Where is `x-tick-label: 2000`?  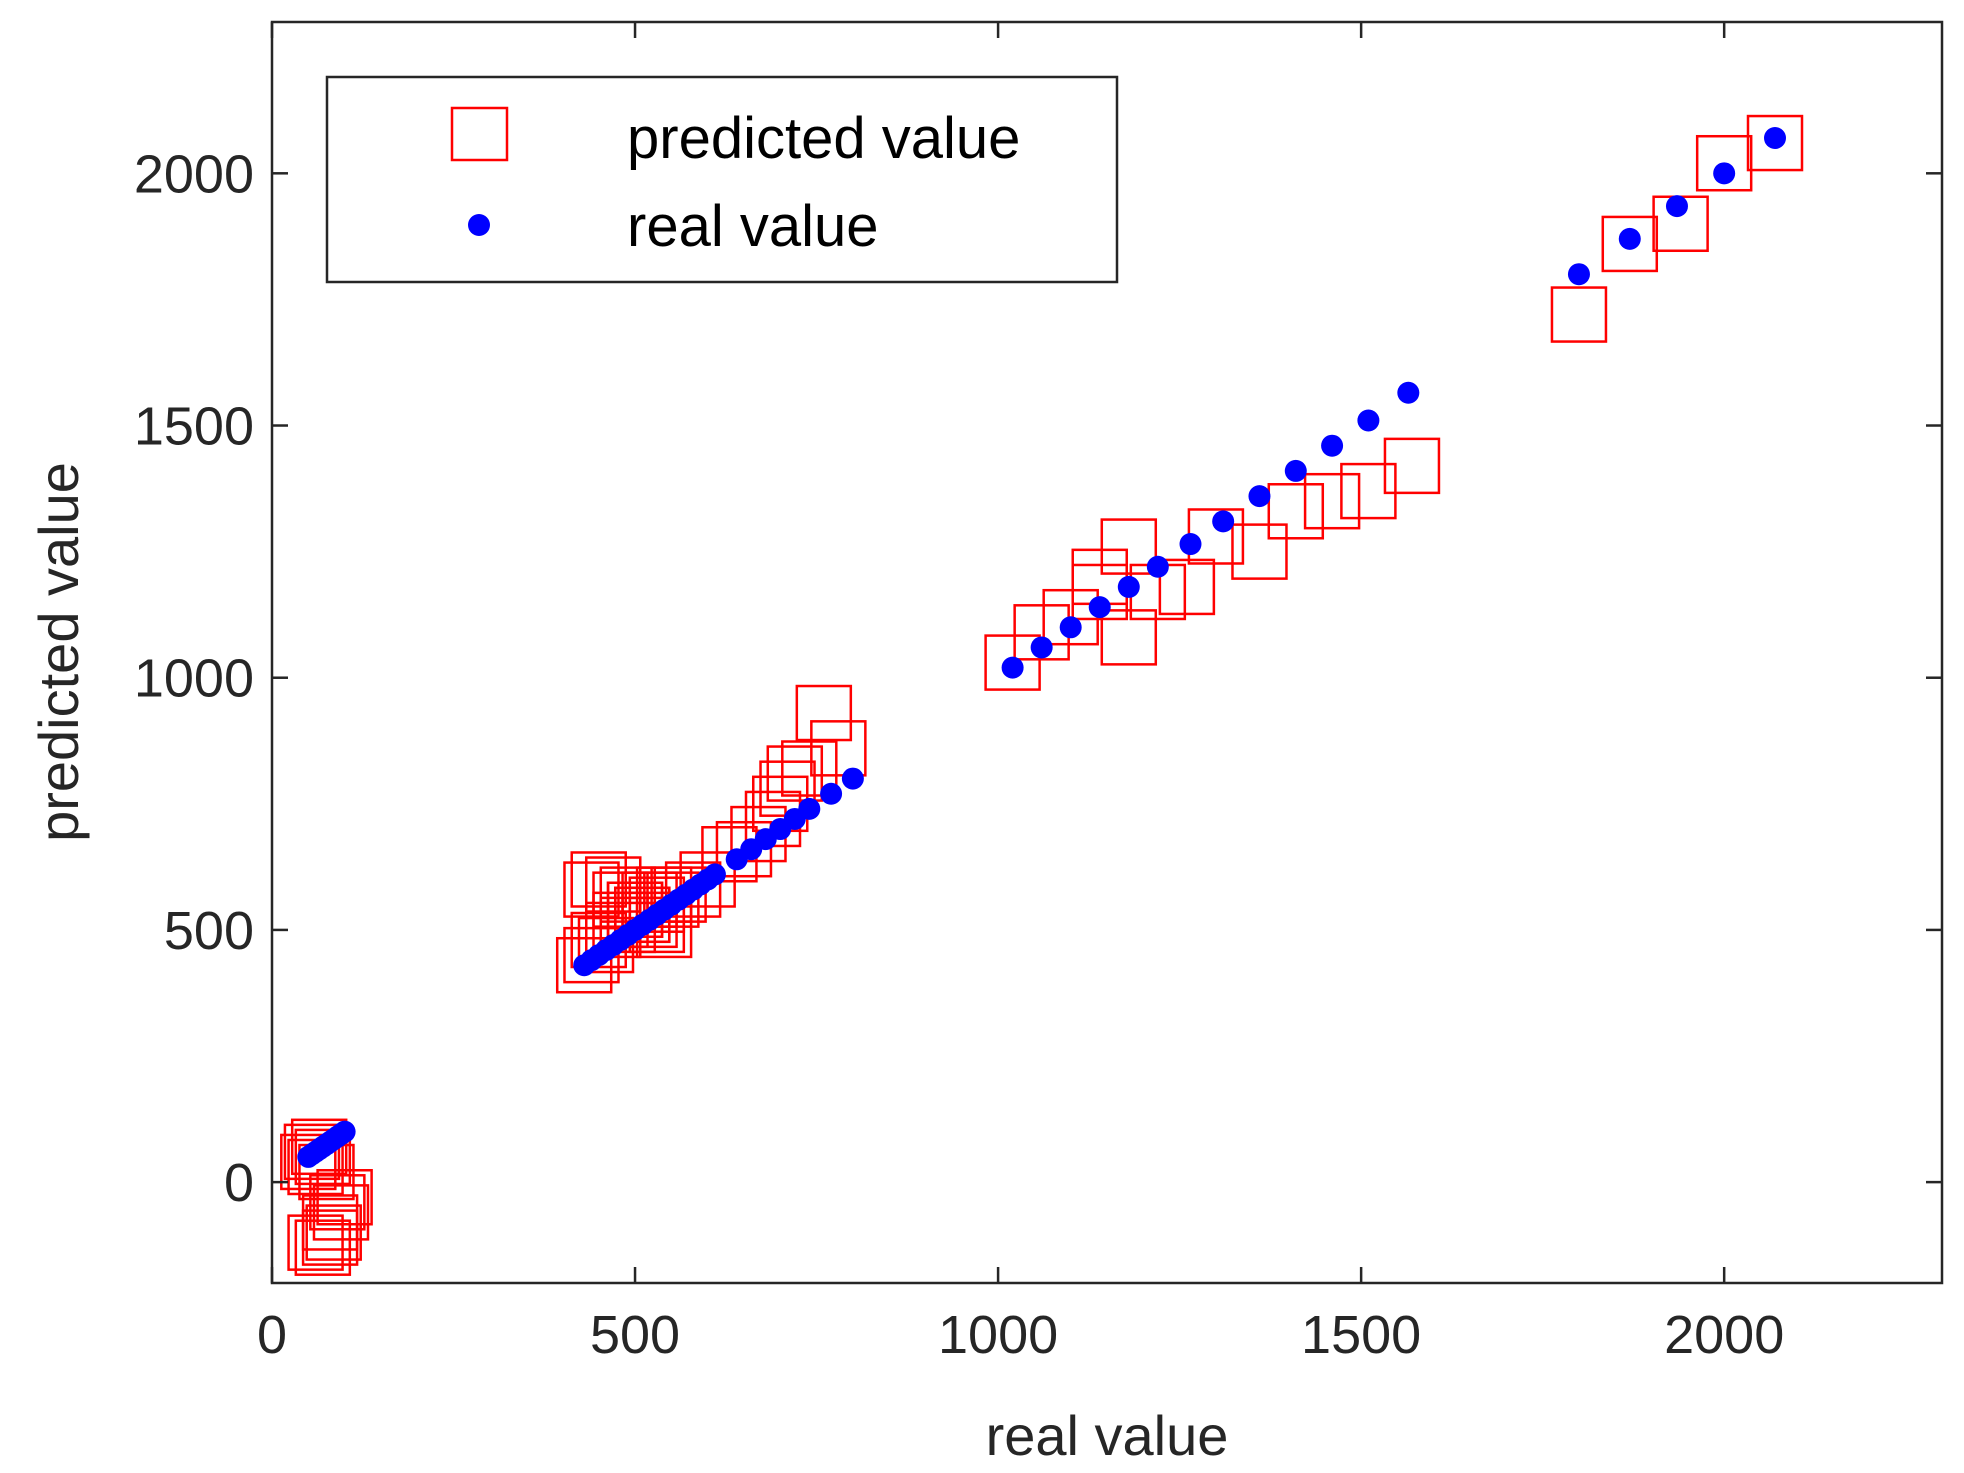
x-tick-label: 2000 is located at coordinates (1724, 1335).